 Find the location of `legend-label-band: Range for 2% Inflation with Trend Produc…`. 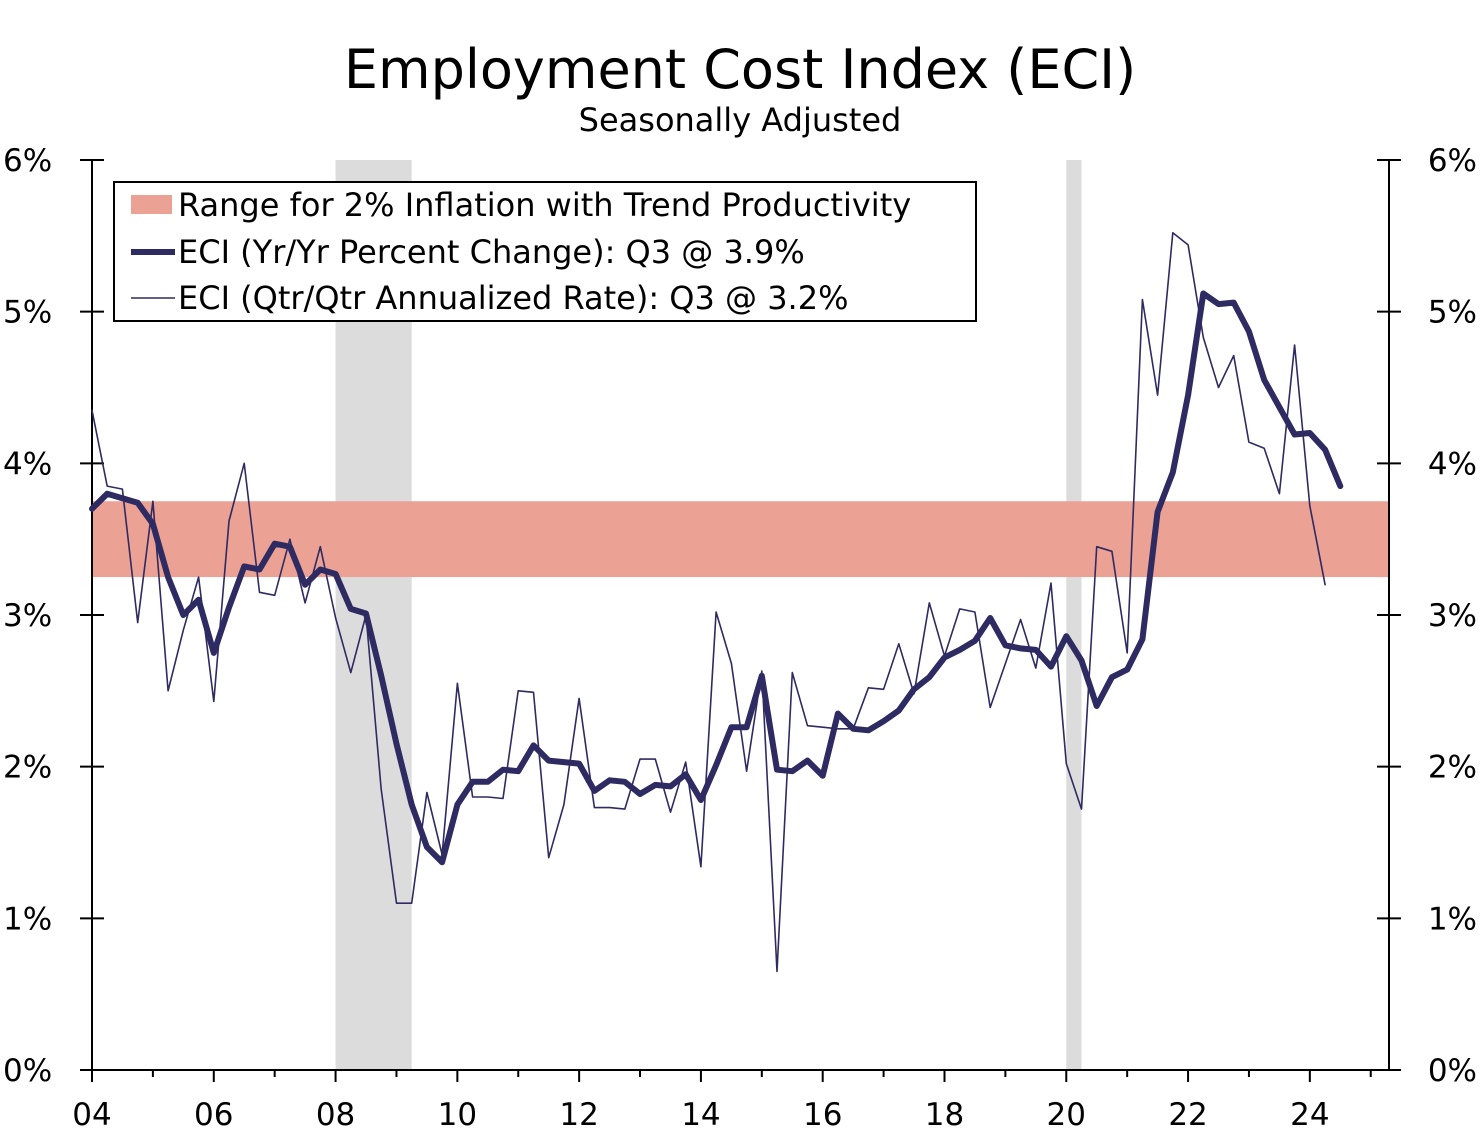

legend-label-band: Range for 2% Inflation with Trend Produc… is located at coordinates (544, 205).